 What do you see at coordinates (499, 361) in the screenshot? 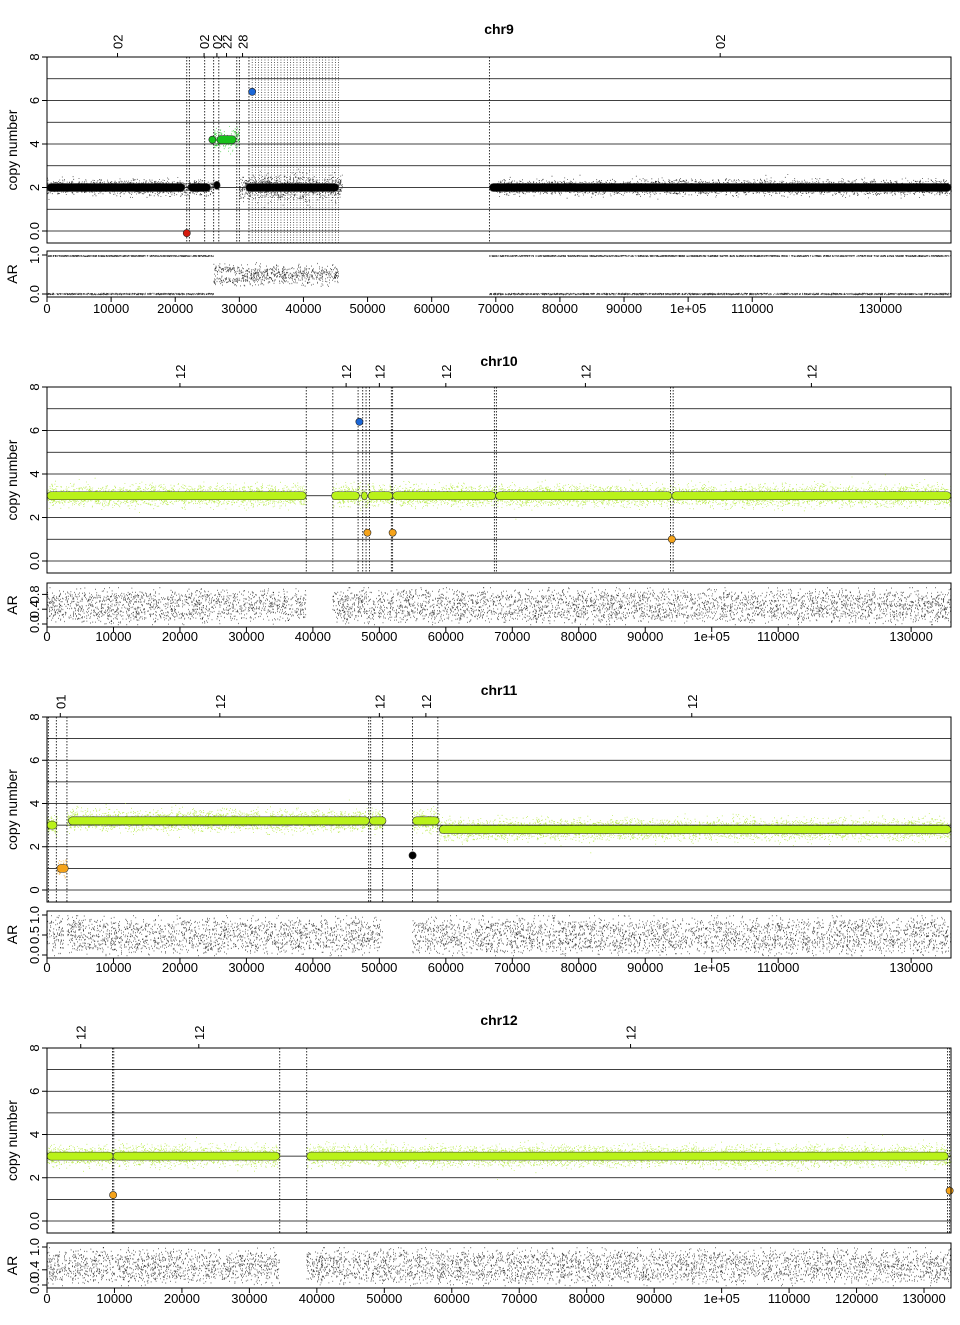
I see `chart-title: chr10` at bounding box center [499, 361].